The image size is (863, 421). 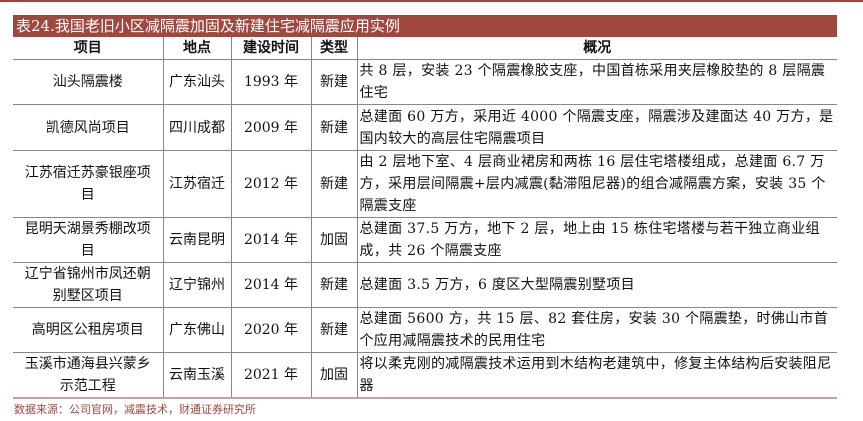 What do you see at coordinates (88, 127) in the screenshot?
I see `project-cell: 凯德风尚项目` at bounding box center [88, 127].